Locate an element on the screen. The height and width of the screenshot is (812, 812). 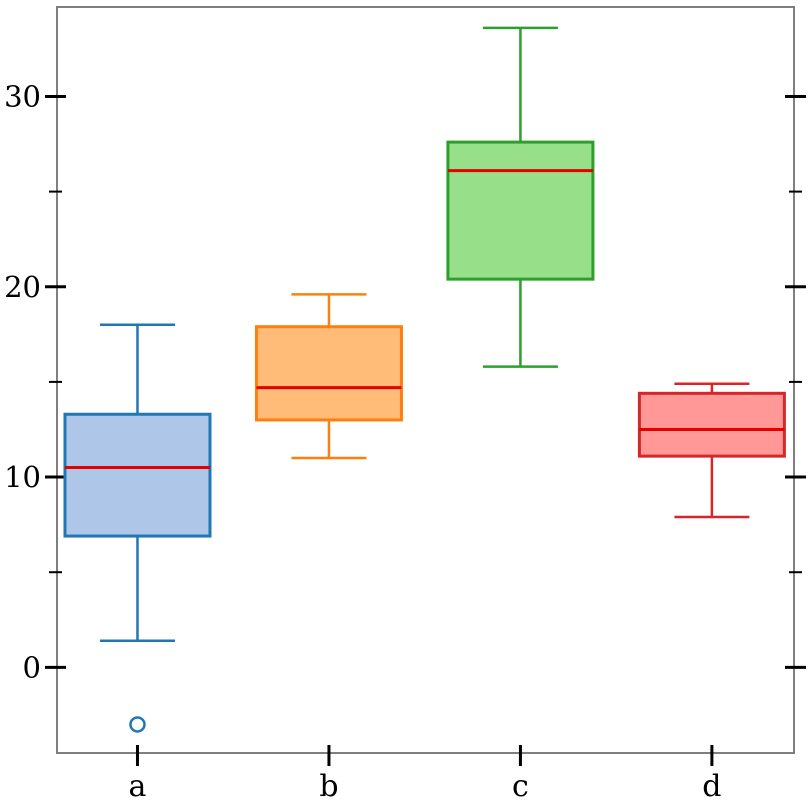
x-tick-label: c is located at coordinates (520, 786).